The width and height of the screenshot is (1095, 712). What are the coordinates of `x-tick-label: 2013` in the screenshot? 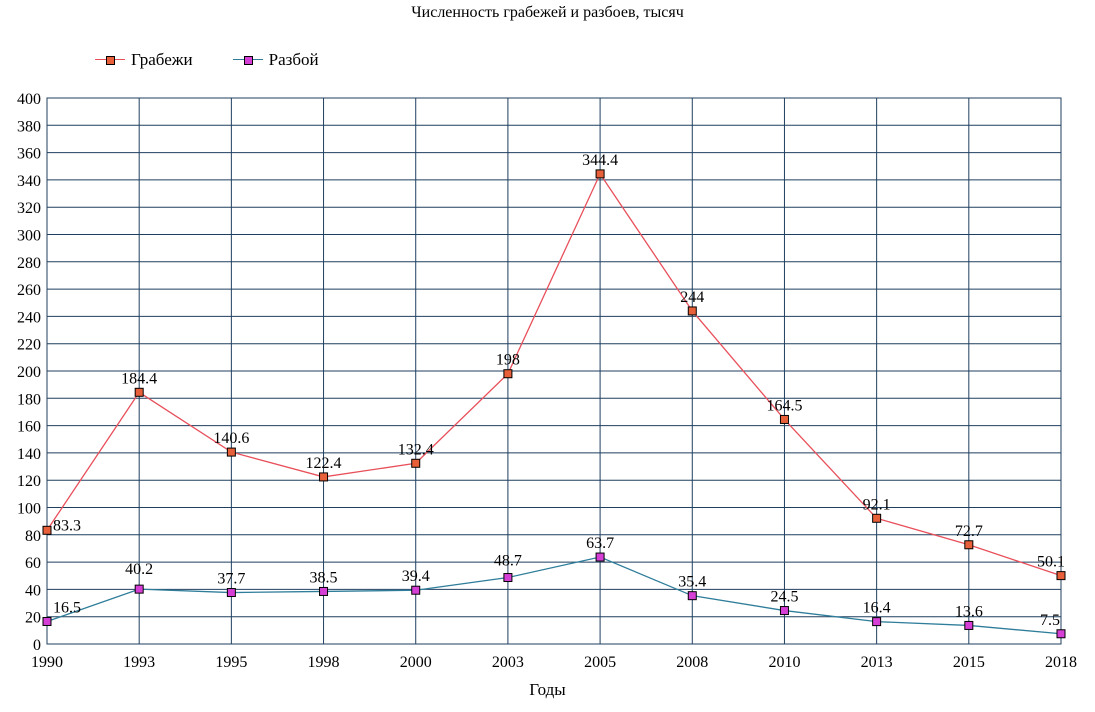 It's located at (877, 662).